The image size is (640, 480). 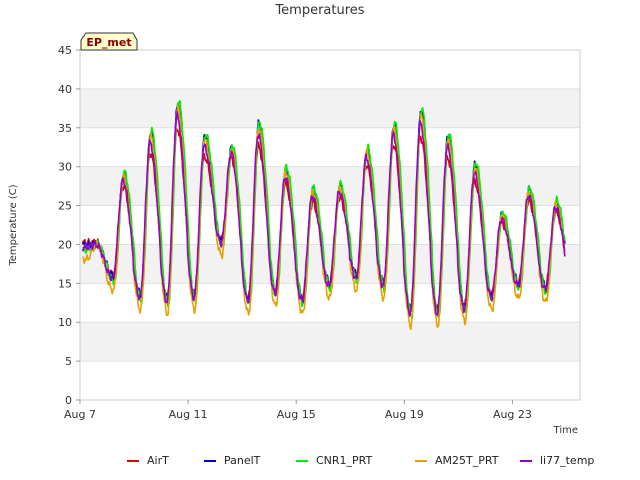 What do you see at coordinates (65, 244) in the screenshot?
I see `y-tick-label: 20` at bounding box center [65, 244].